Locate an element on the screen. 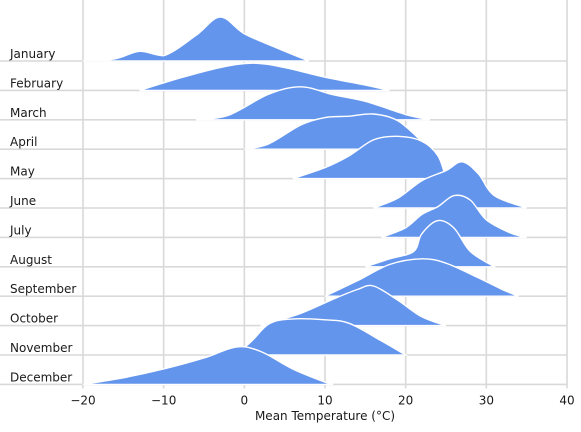  month-label-june: June is located at coordinates (22, 201).